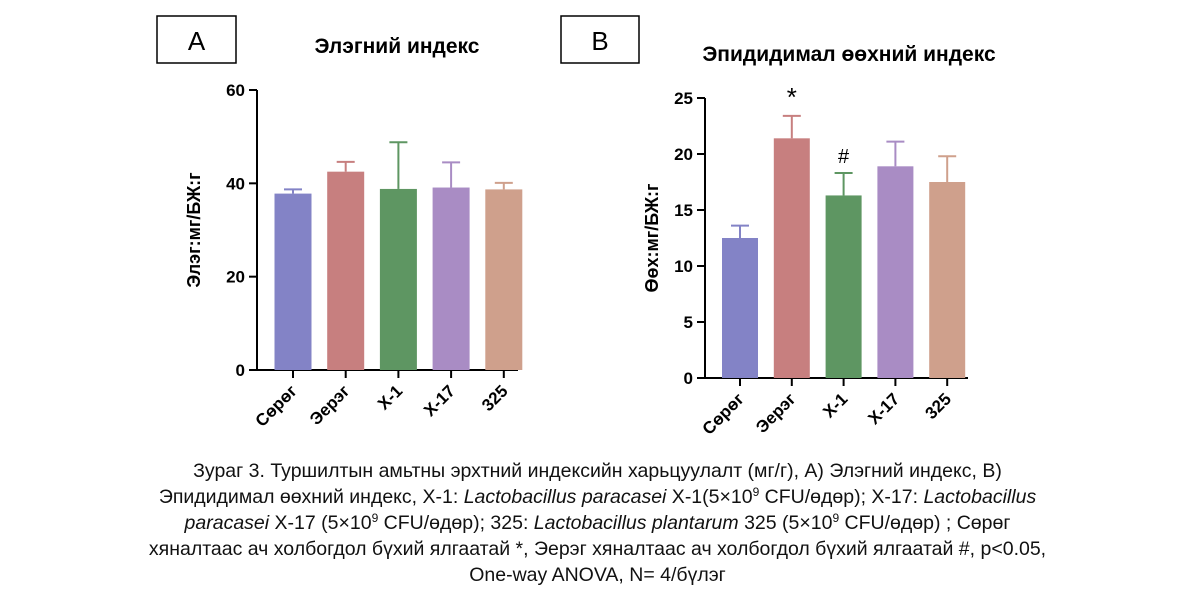 Image resolution: width=1195 pixels, height=613 pixels. I want to click on panel-a-label: A, so click(197, 41).